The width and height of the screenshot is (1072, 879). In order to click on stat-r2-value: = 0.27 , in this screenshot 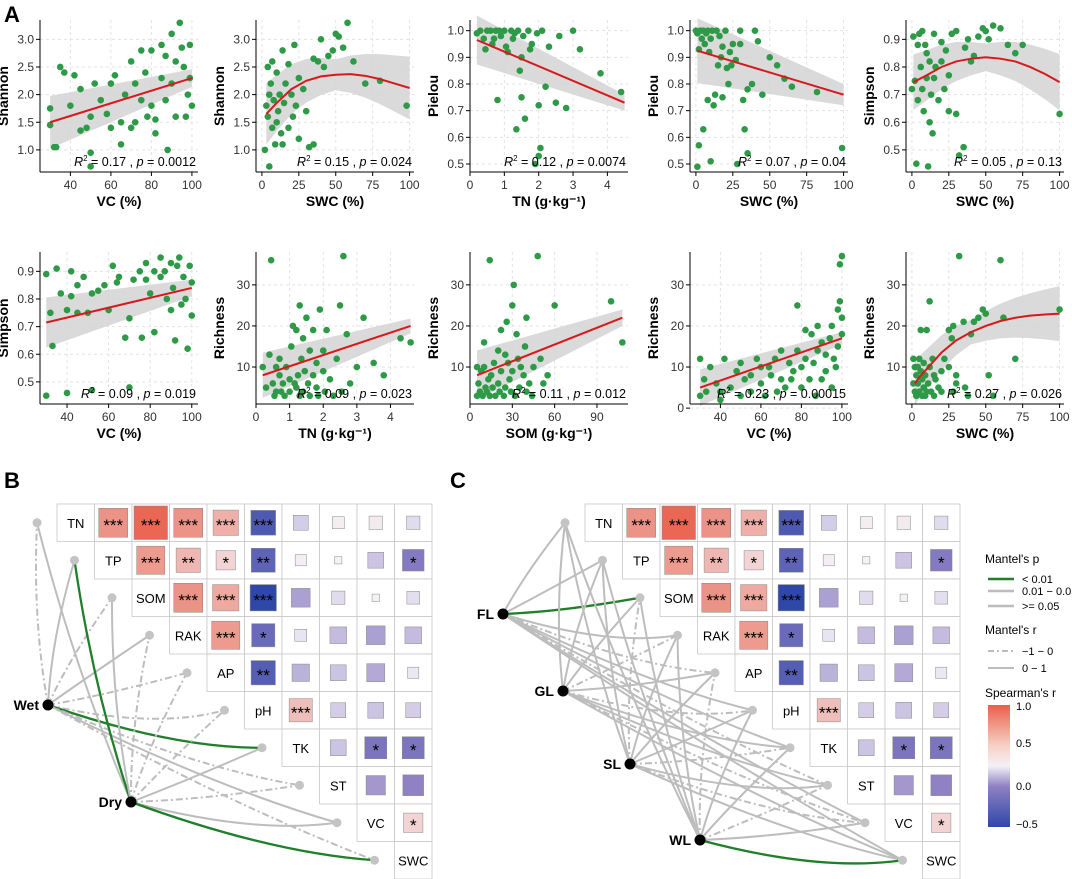, I will do `click(985, 394)`.